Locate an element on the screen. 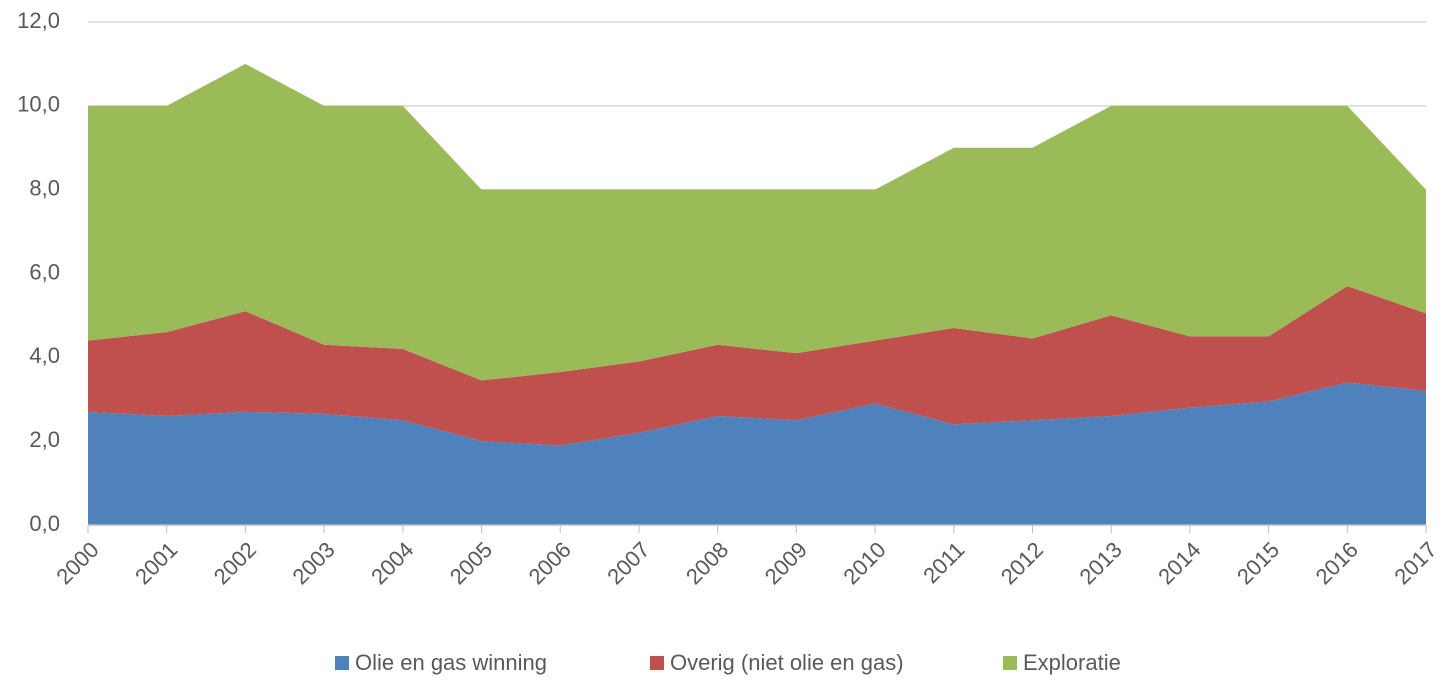 This screenshot has width=1450, height=684. x-tick-label: 2005 is located at coordinates (471, 563).